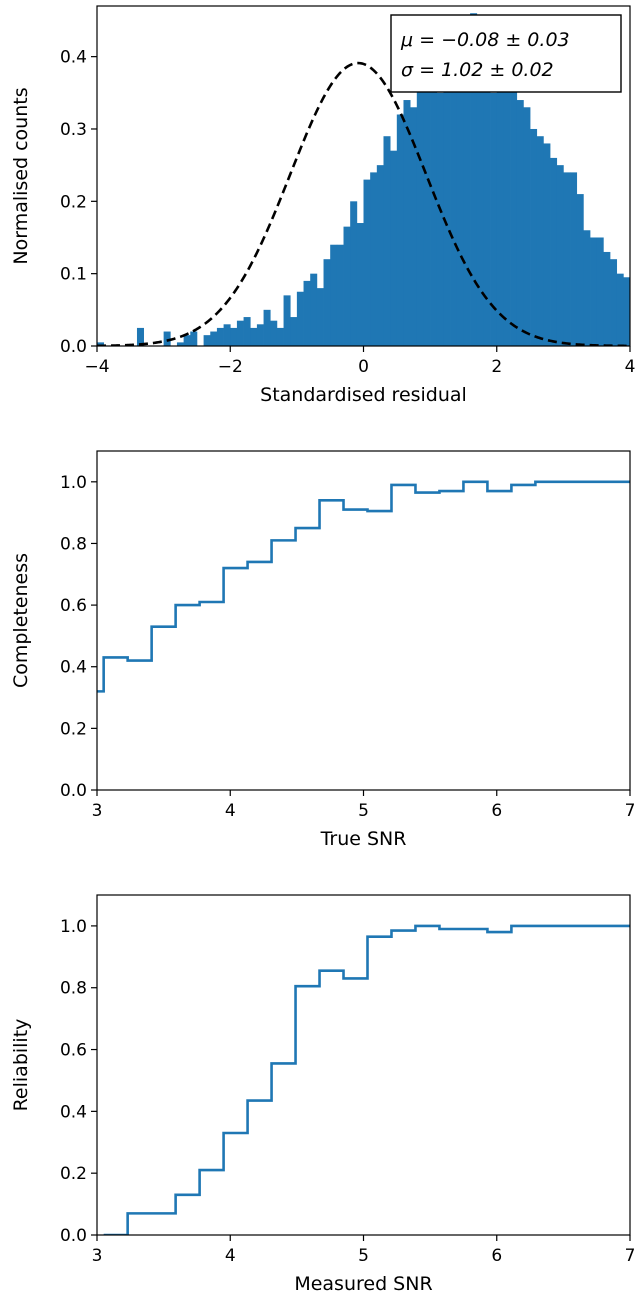 This screenshot has height=1304, width=638. I want to click on y-axis-label: Completeness, so click(21, 620).